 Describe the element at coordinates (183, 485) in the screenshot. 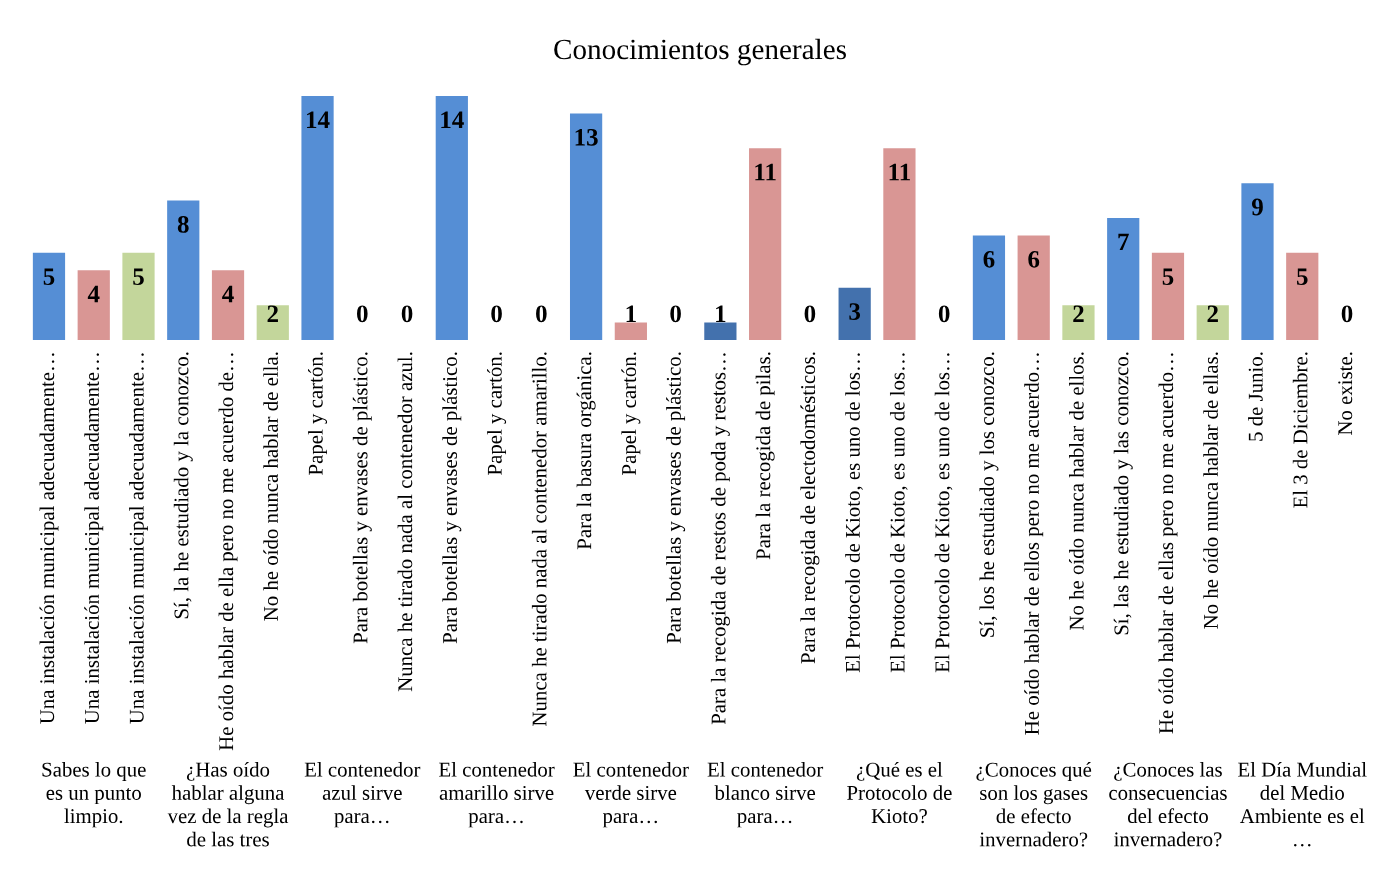

I see `x-tick-label: Sí, la he estudiado y la conozco.` at that location.